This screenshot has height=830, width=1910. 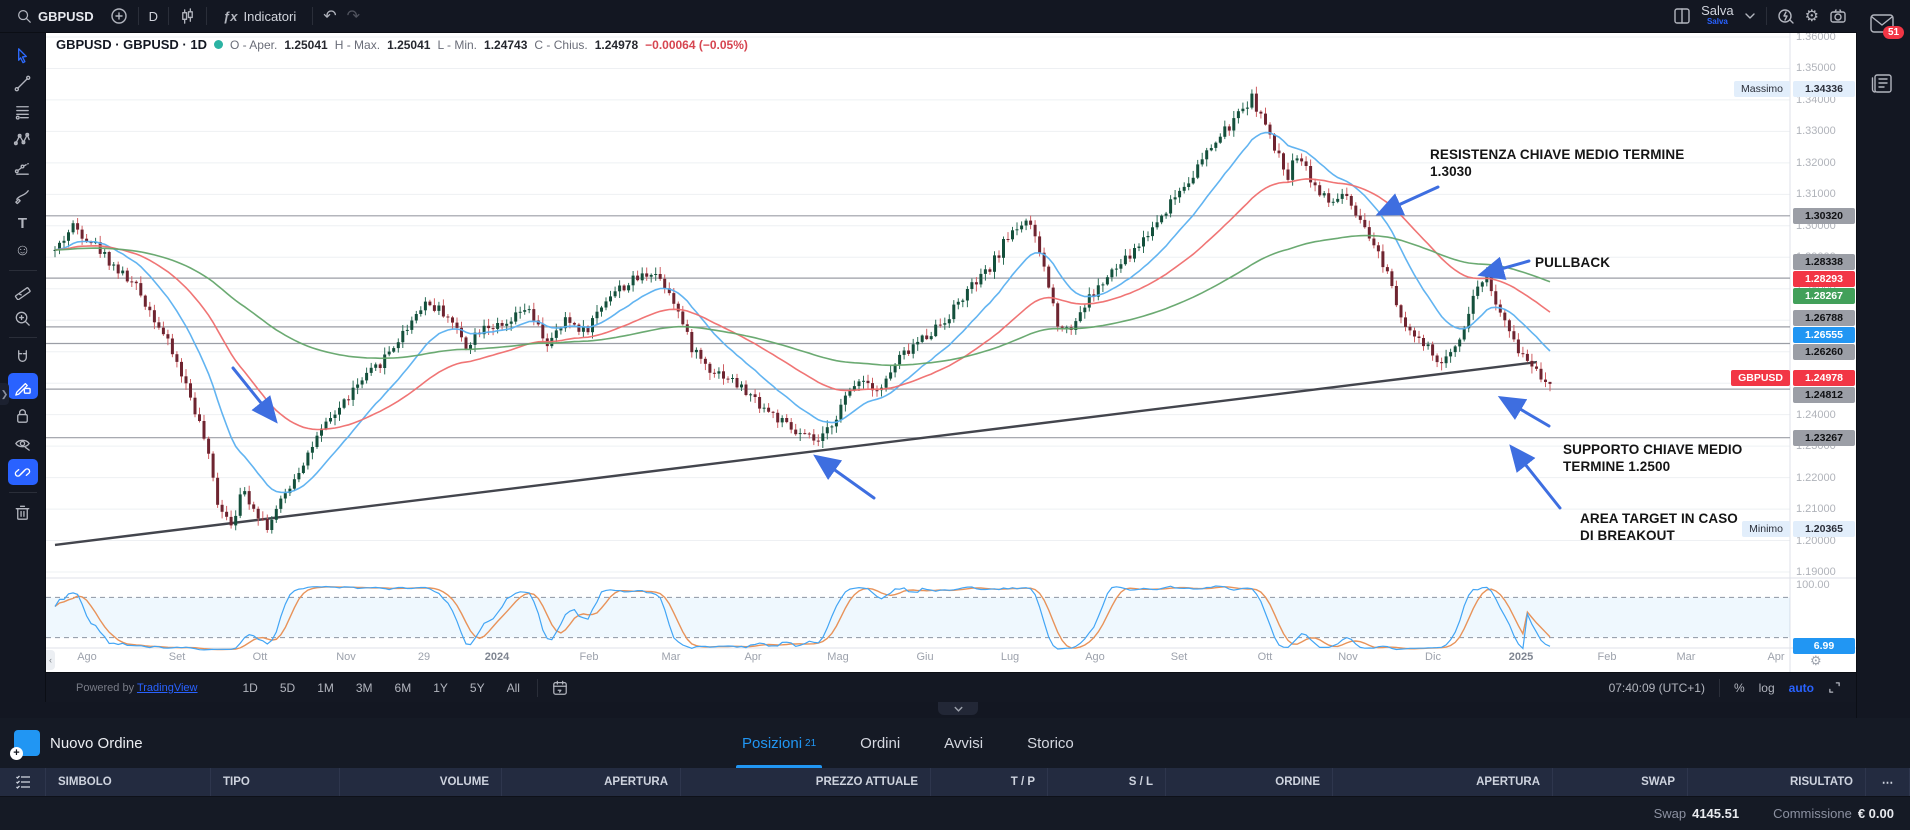 I want to click on chart-style-icon, so click(x=187, y=16).